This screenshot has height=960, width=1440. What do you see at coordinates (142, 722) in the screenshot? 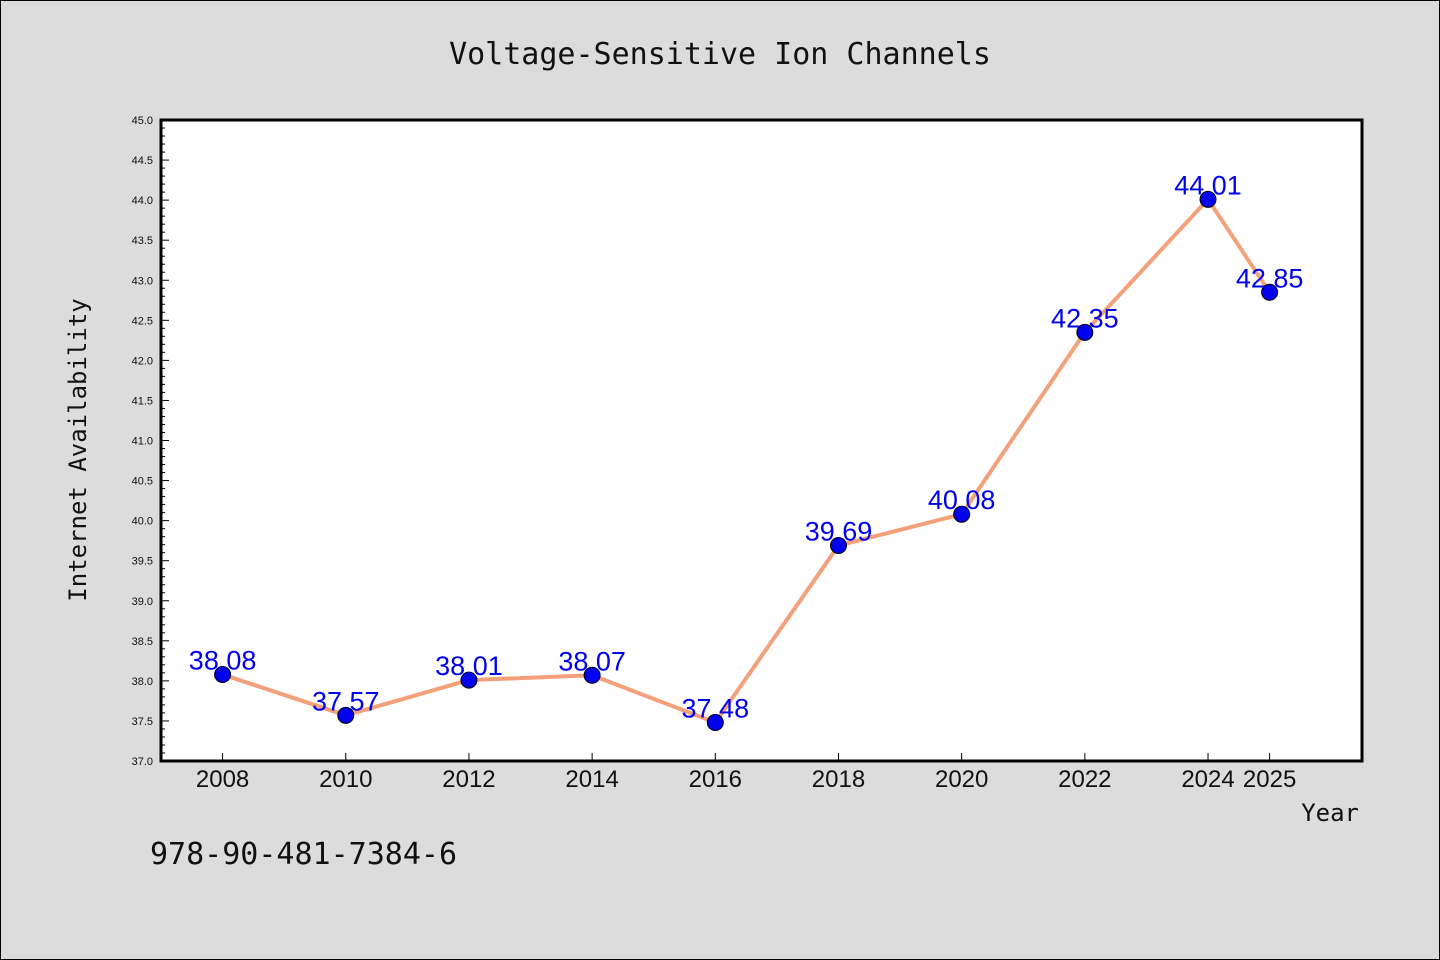
I see `y-tick-label: 37.5` at bounding box center [142, 722].